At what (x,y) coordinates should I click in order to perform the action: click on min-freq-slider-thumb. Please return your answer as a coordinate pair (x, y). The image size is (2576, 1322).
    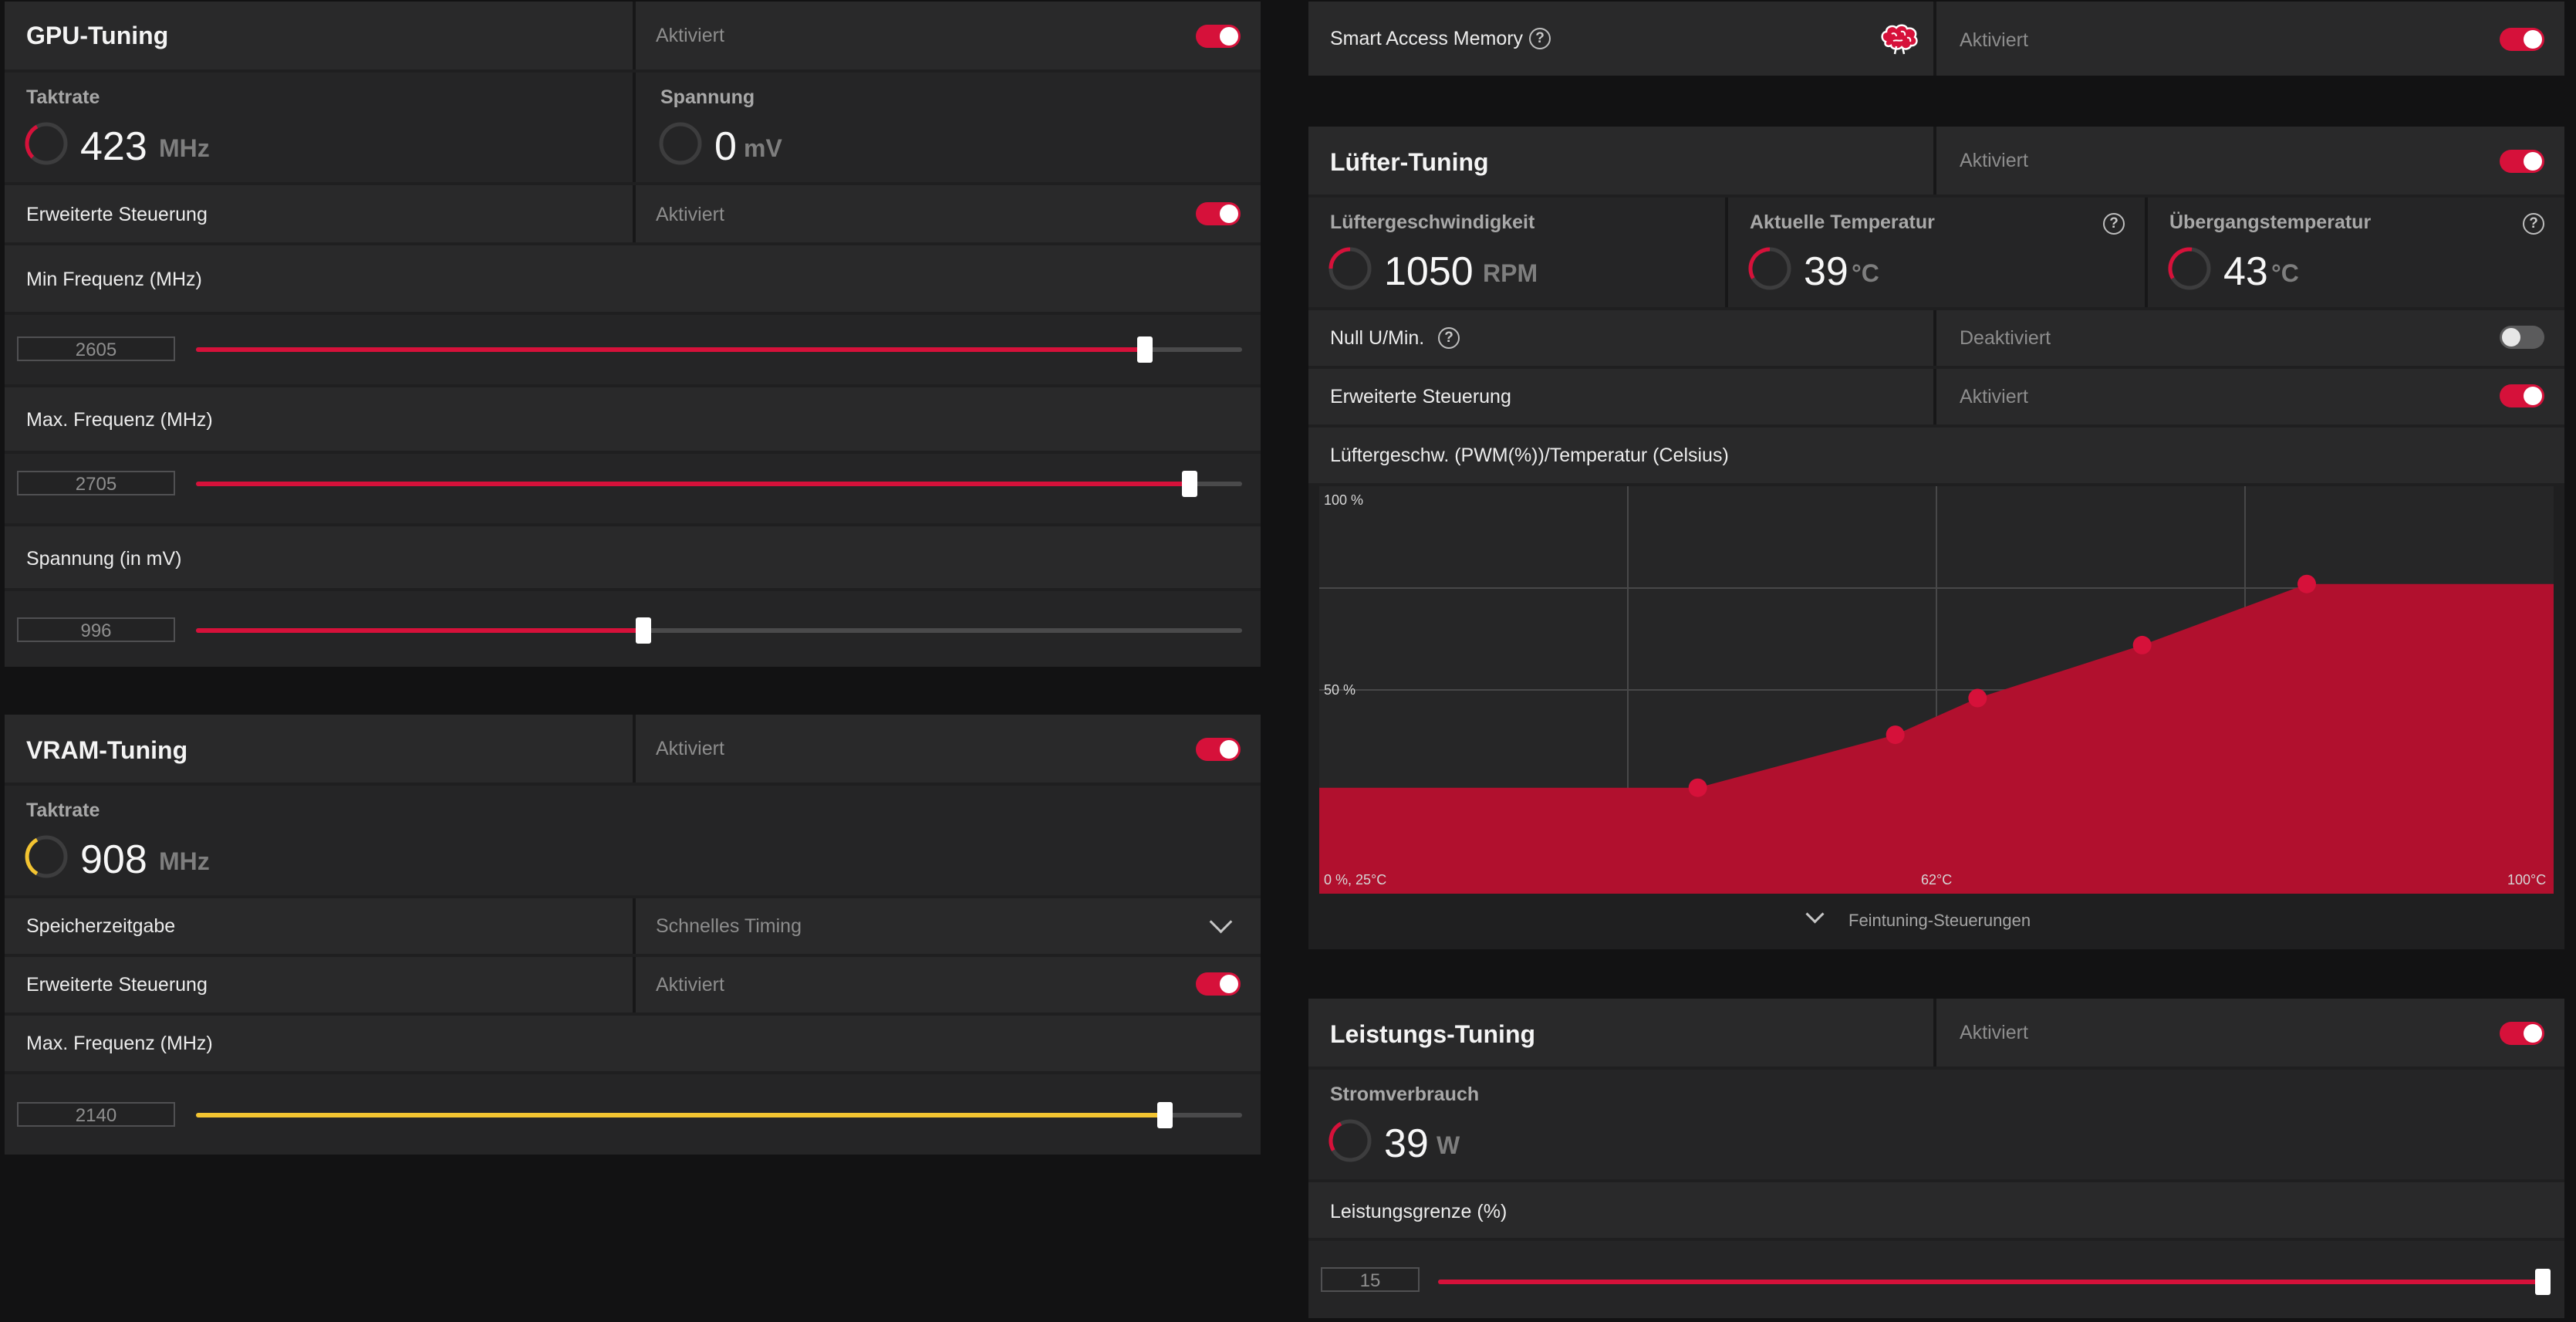
    Looking at the image, I should click on (1144, 349).